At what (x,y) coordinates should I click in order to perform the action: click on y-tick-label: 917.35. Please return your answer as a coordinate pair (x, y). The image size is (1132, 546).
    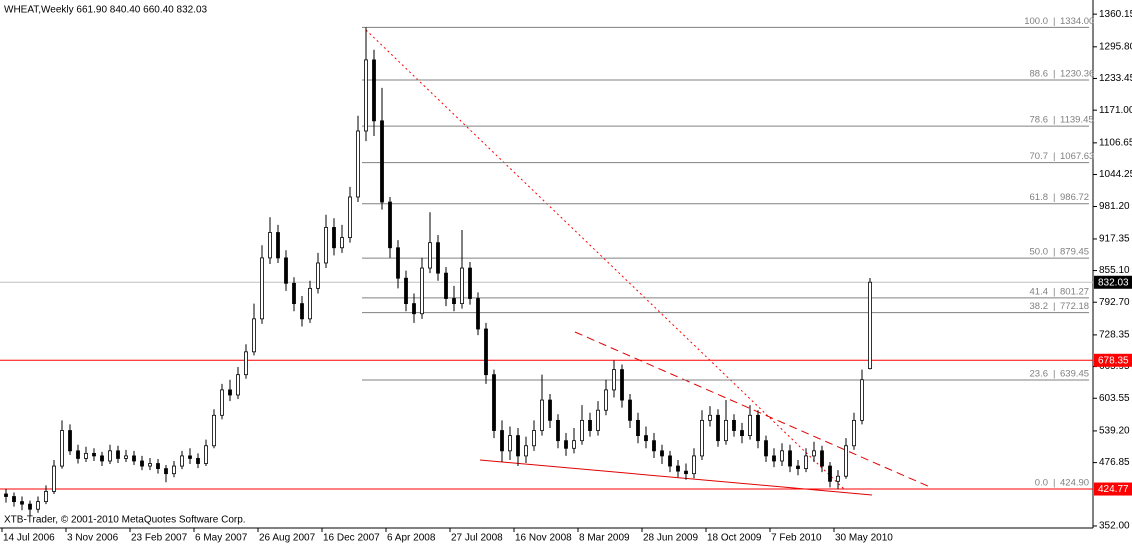
    Looking at the image, I should click on (1114, 239).